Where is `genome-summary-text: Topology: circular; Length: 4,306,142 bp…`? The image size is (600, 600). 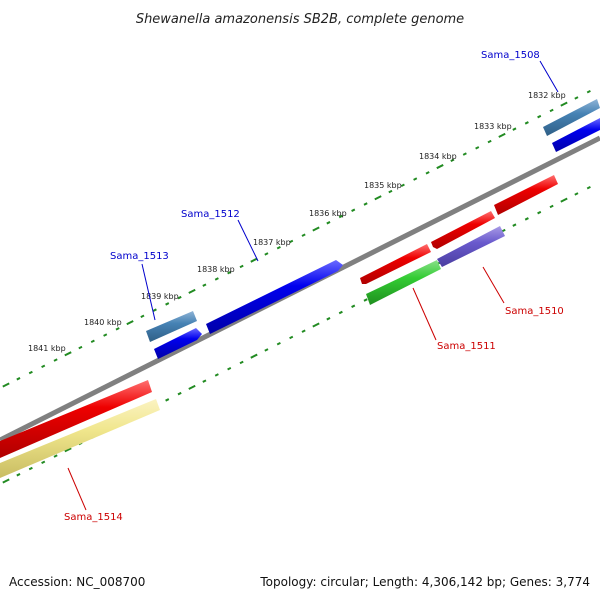 genome-summary-text: Topology: circular; Length: 4,306,142 bp… is located at coordinates (424, 582).